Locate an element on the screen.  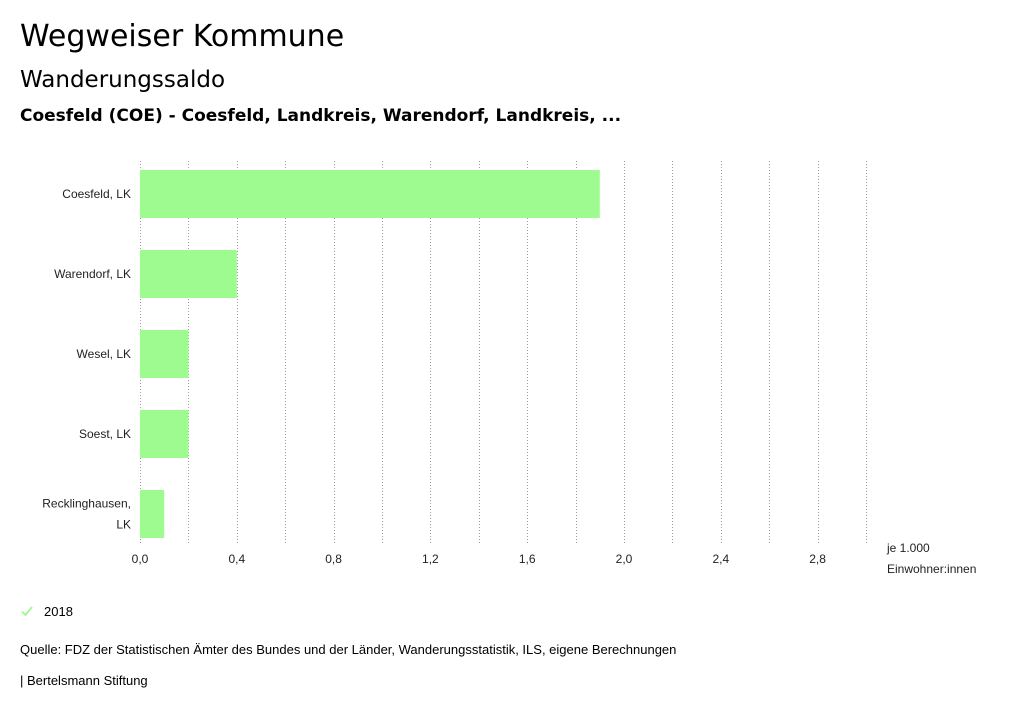
x-tick-label: 2,8 is located at coordinates (817, 559).